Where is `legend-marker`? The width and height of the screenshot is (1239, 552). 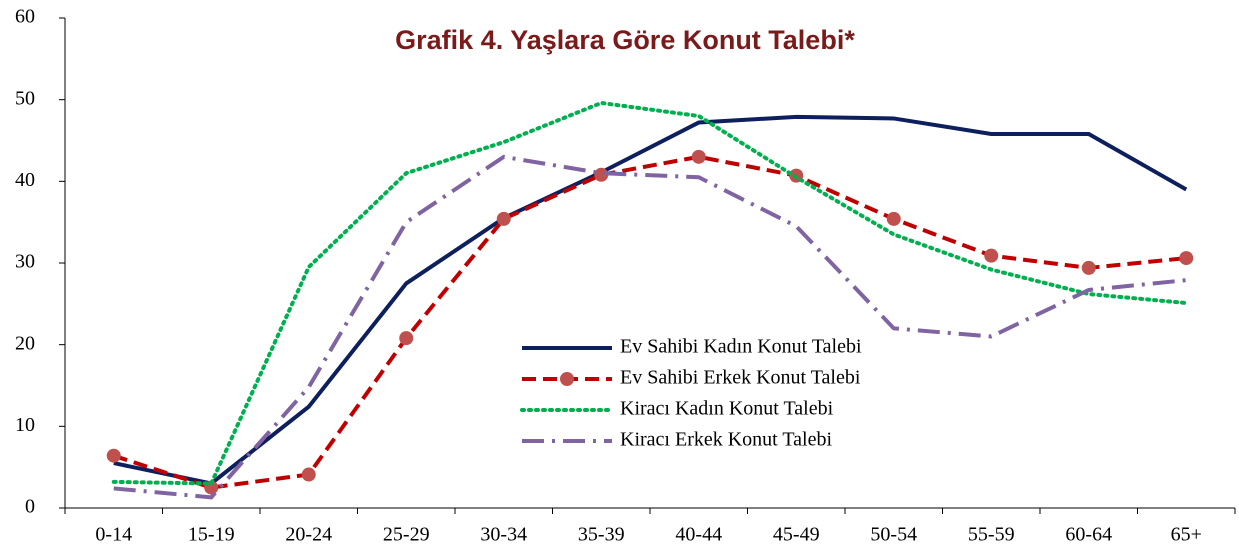
legend-marker is located at coordinates (567, 379).